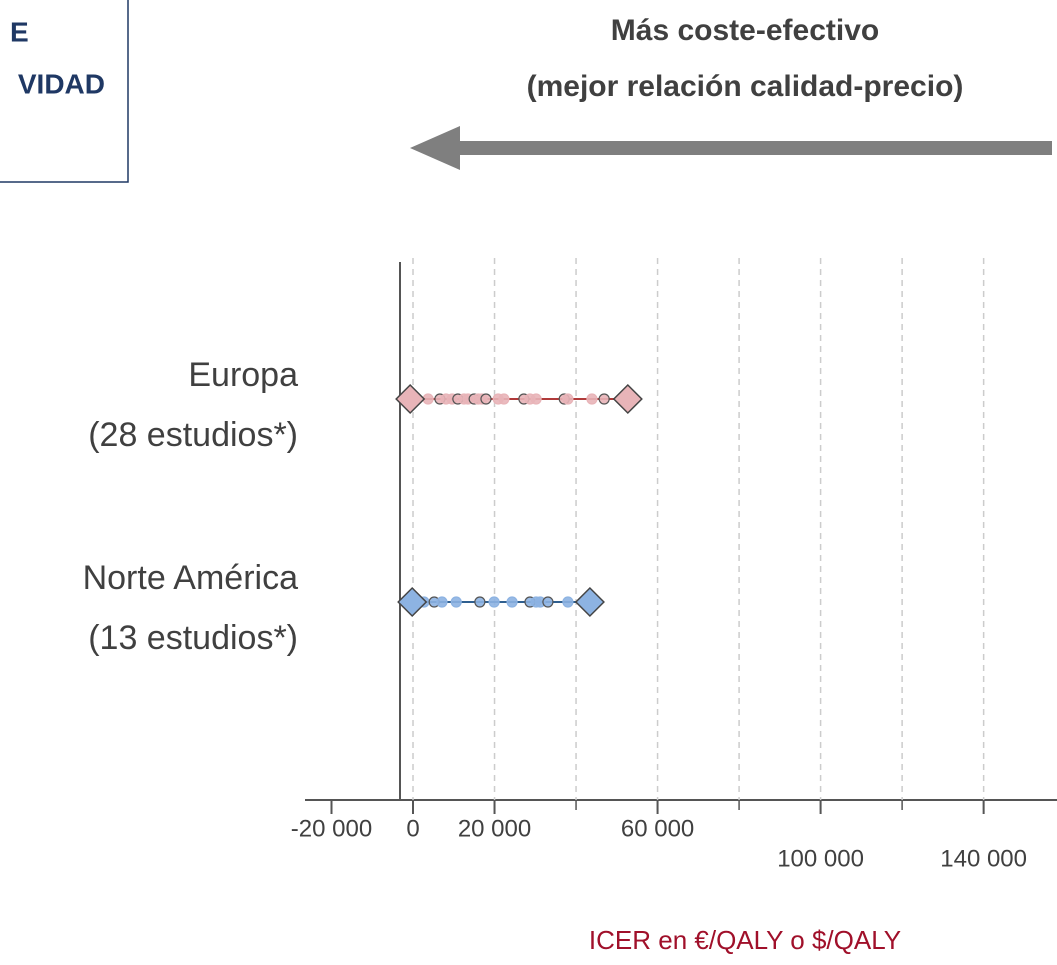 This screenshot has height=965, width=1057. What do you see at coordinates (435, 148) in the screenshot?
I see `arrow-head` at bounding box center [435, 148].